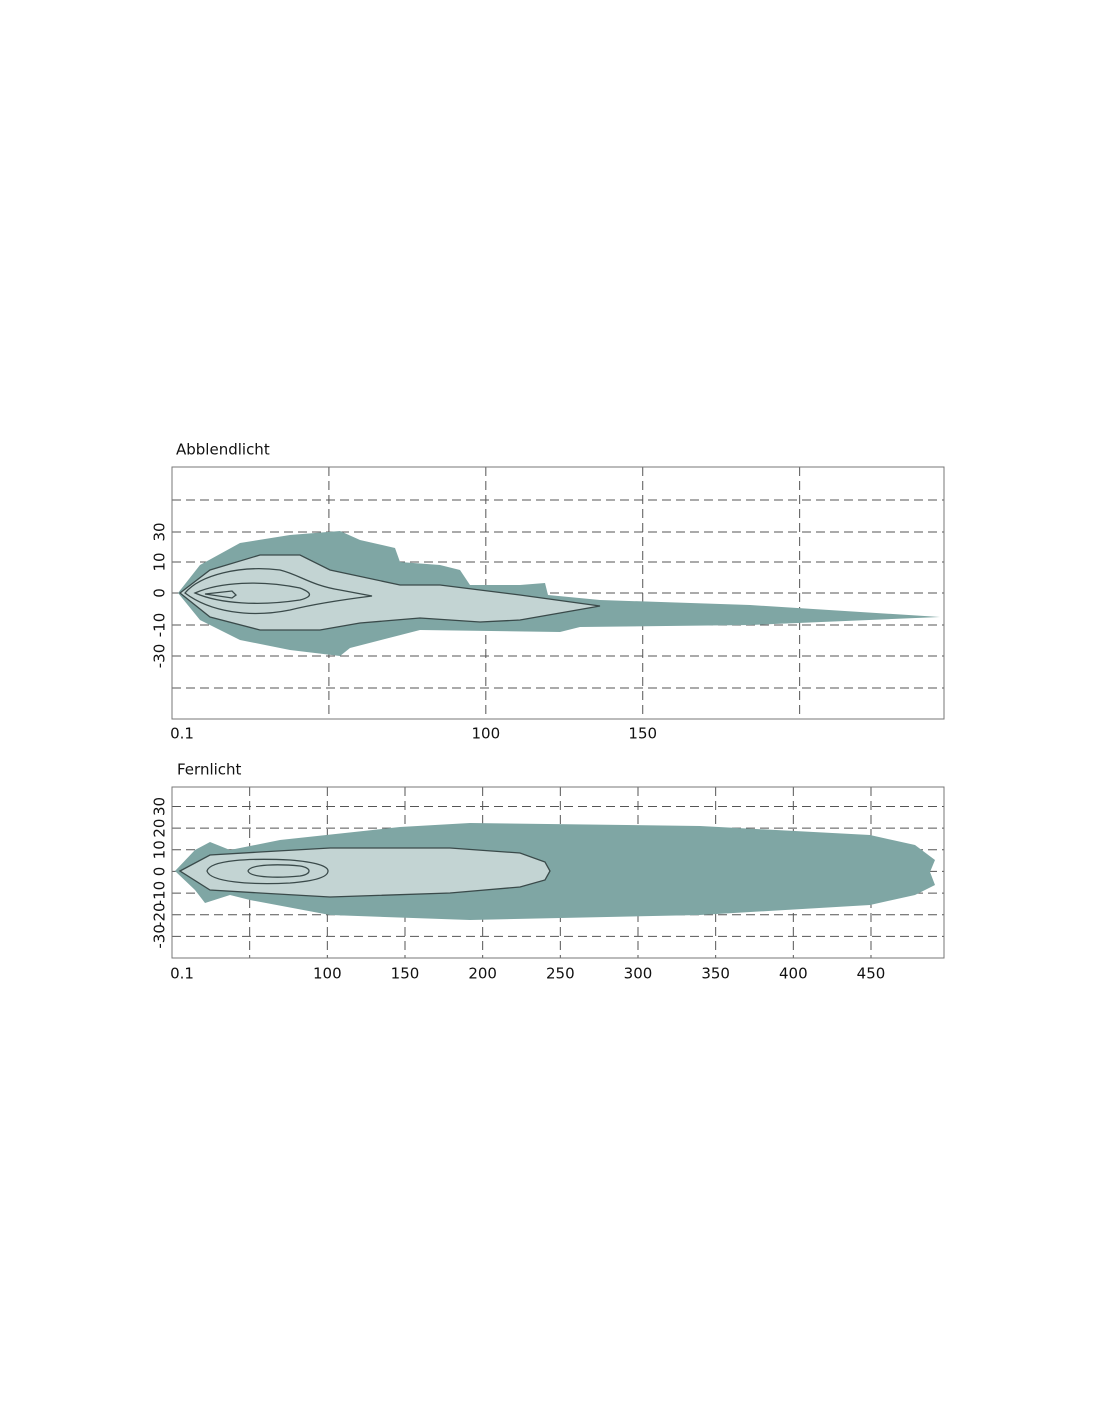 Image resolution: width=1100 pixels, height=1422 pixels. Describe the element at coordinates (560, 974) in the screenshot. I see `x-tick-label: 250` at that location.